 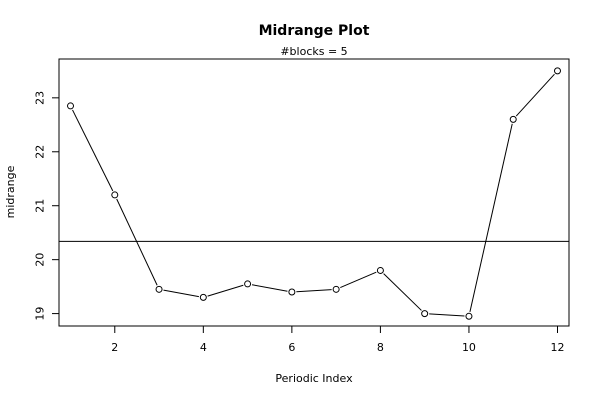 I want to click on x-axis: 2 4 6 8 10 12, so click(x=337, y=340).